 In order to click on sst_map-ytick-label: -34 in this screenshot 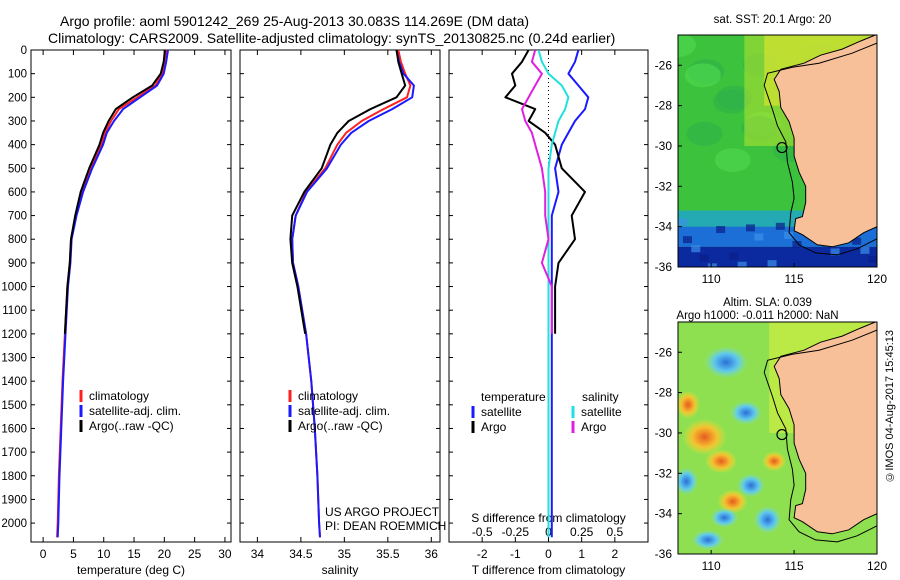, I will do `click(664, 227)`.